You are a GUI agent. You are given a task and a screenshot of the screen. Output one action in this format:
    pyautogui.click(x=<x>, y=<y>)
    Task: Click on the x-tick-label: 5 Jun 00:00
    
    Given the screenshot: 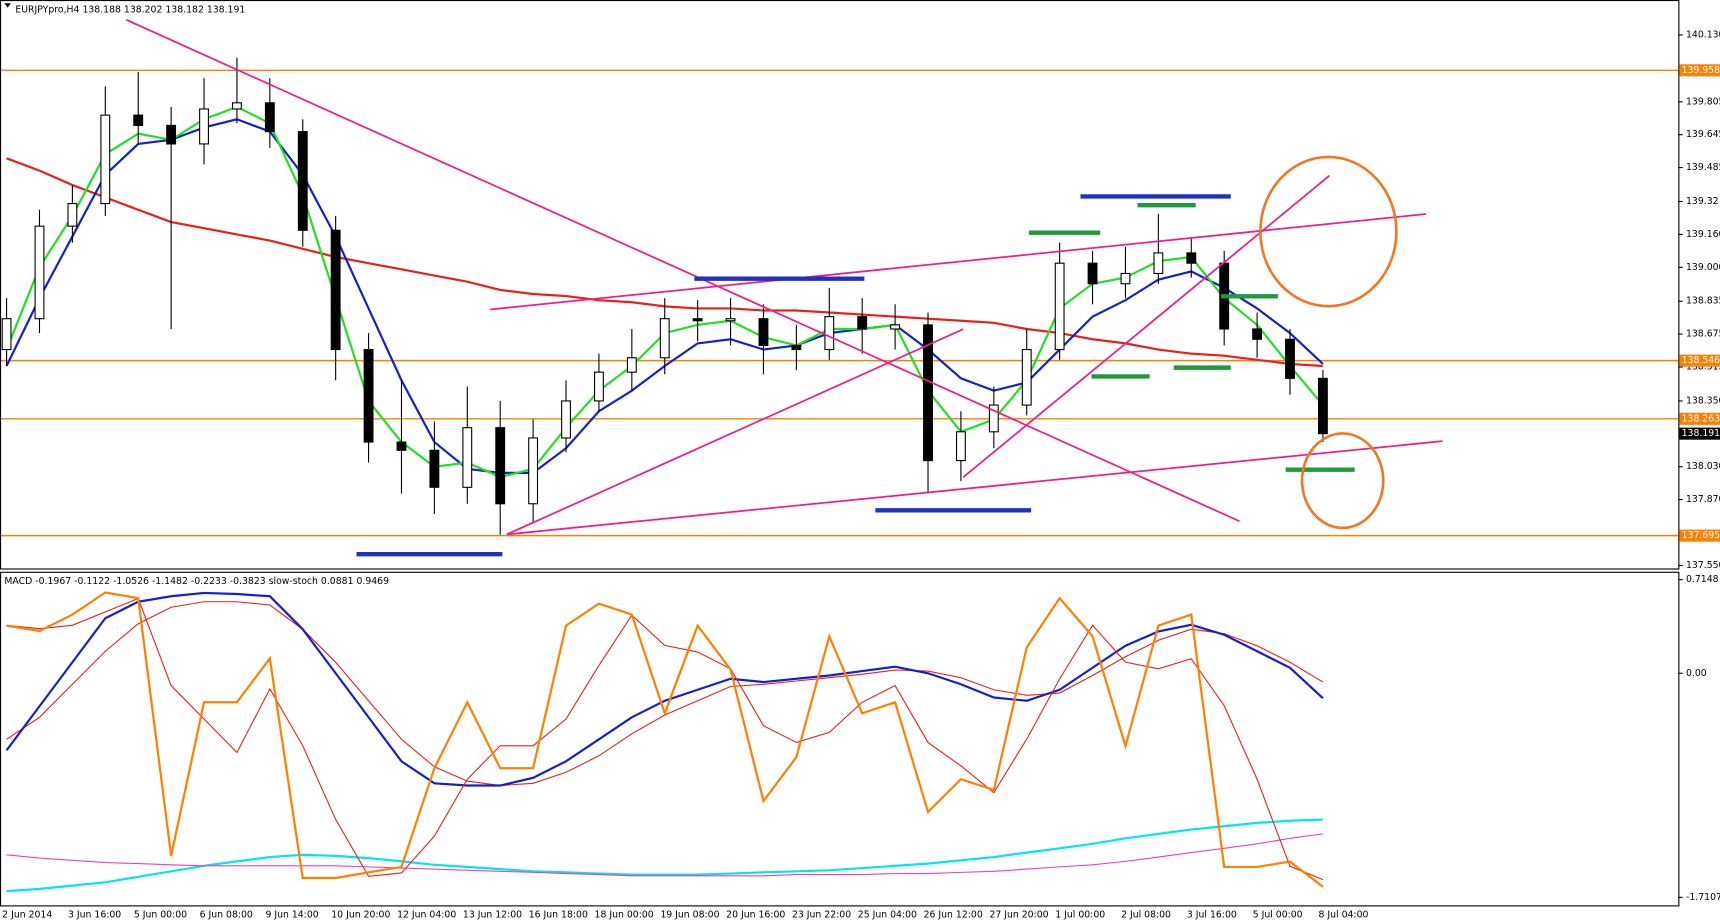 What is the action you would take?
    pyautogui.click(x=160, y=915)
    